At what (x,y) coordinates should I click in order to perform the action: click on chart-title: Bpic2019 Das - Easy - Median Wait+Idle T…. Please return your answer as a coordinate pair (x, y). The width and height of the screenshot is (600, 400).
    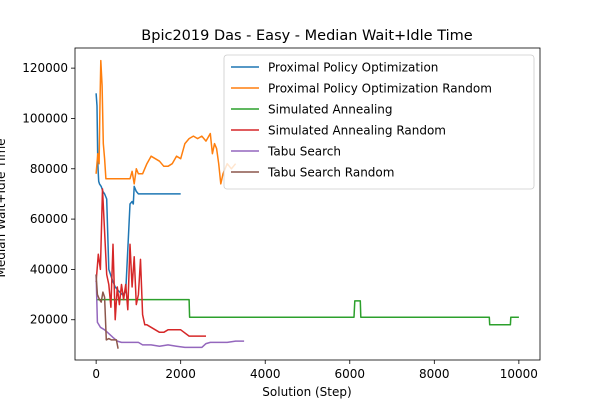
    Looking at the image, I should click on (306, 36).